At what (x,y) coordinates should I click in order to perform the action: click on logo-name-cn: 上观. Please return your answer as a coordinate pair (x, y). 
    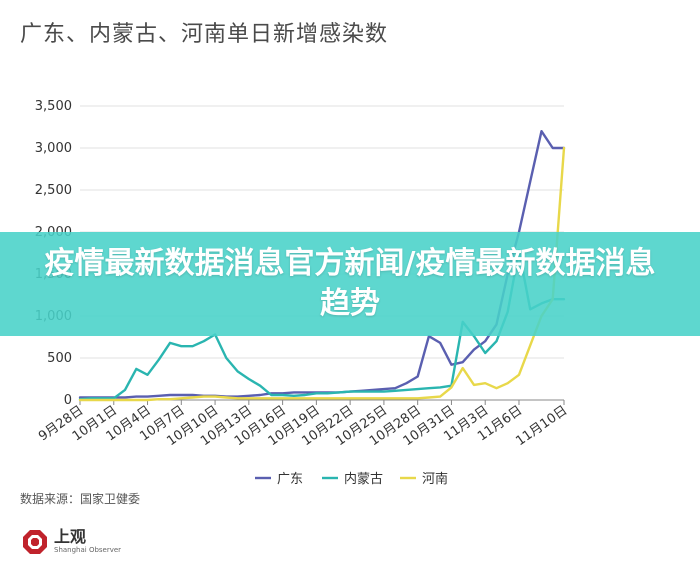
    Looking at the image, I should click on (70, 536).